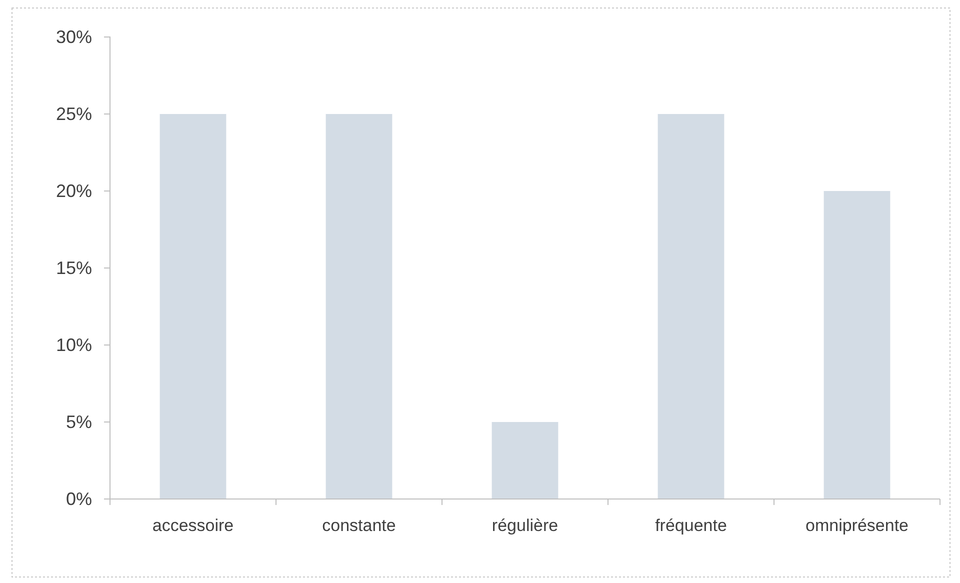 The width and height of the screenshot is (960, 583). What do you see at coordinates (74, 36) in the screenshot?
I see `y-tick-label: 30%` at bounding box center [74, 36].